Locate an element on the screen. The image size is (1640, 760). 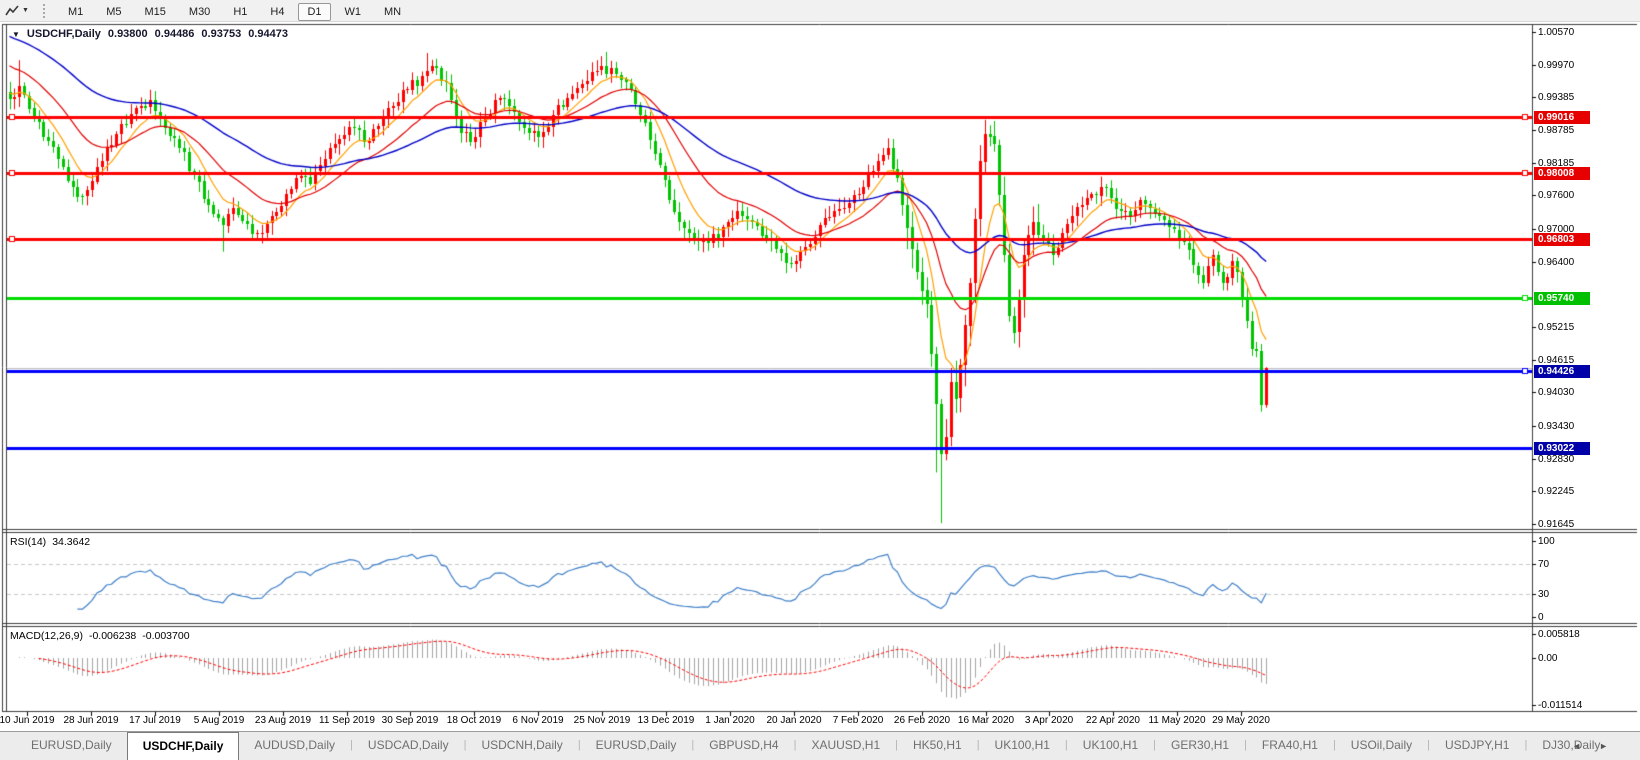
timeframe-button-m5: M5 is located at coordinates (114, 11).